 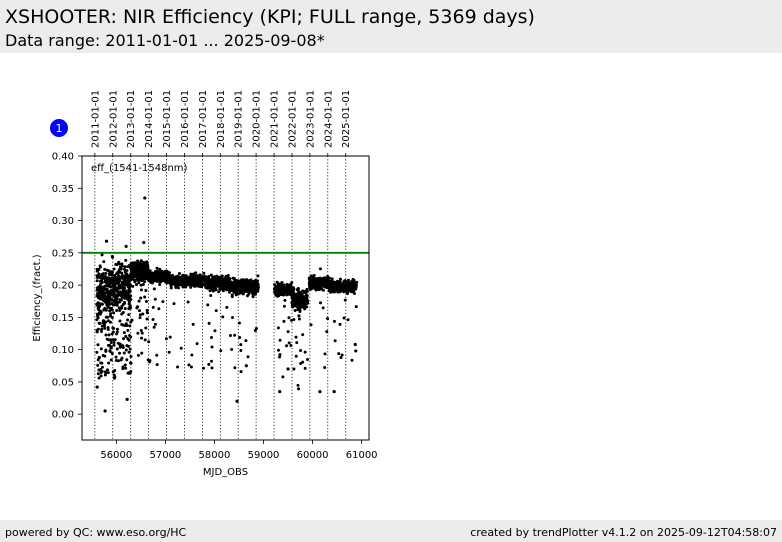 What do you see at coordinates (59, 128) in the screenshot?
I see `marker-badge` at bounding box center [59, 128].